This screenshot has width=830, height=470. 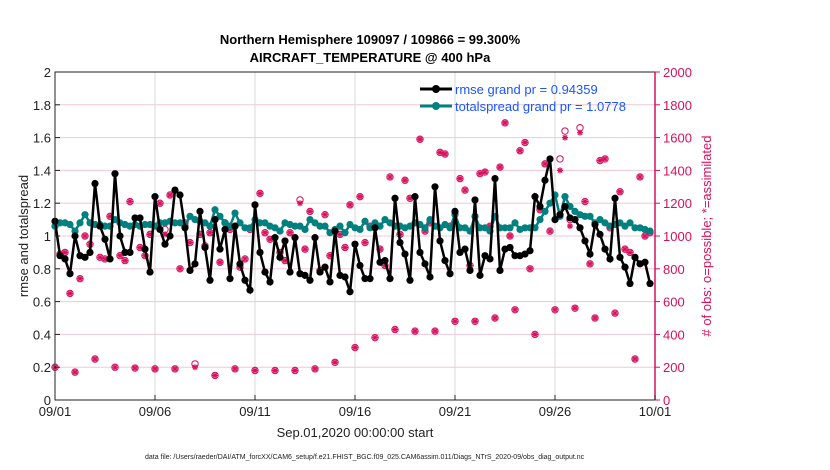 I want to click on left-tick-label: 1.4, so click(x=42, y=170).